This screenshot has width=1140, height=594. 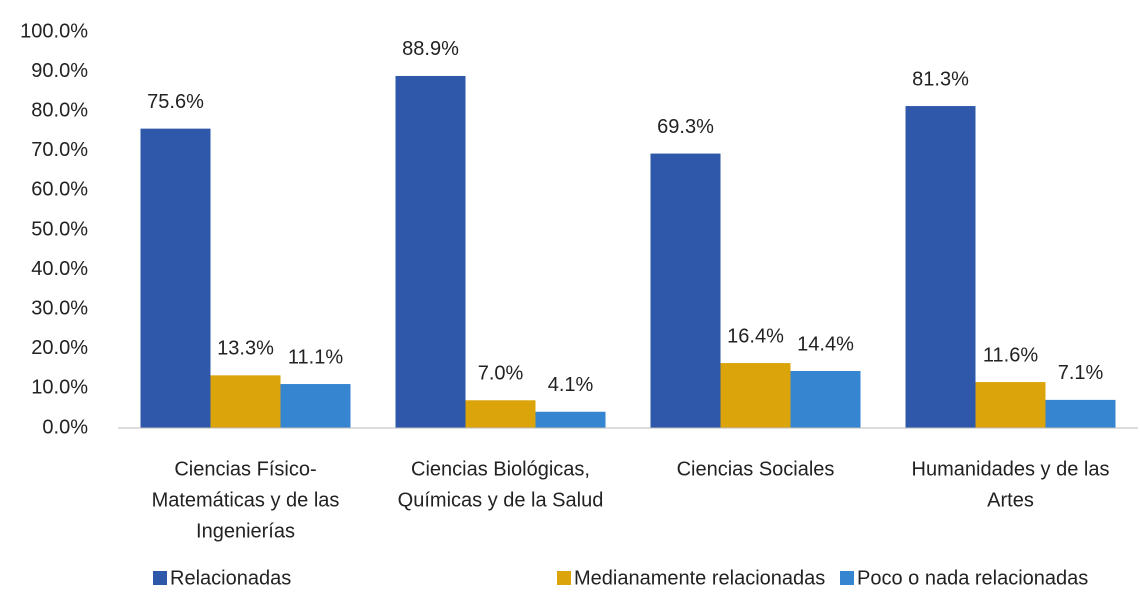 I want to click on legend-label: Poco o nada relacionadas, so click(x=972, y=578).